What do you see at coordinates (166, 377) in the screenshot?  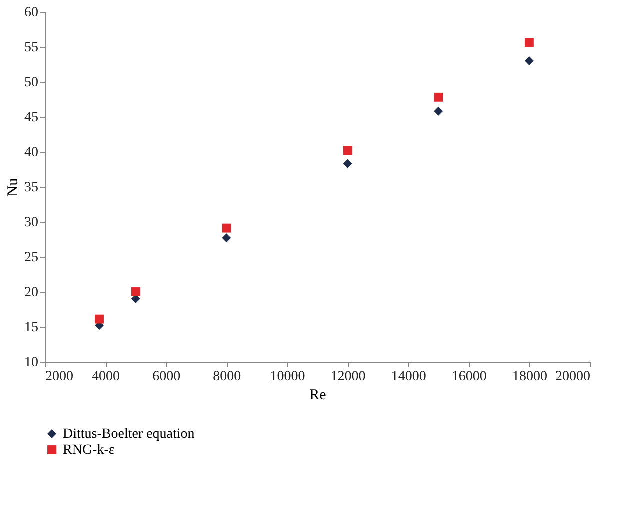 I see `x-tick-label: 6000` at bounding box center [166, 377].